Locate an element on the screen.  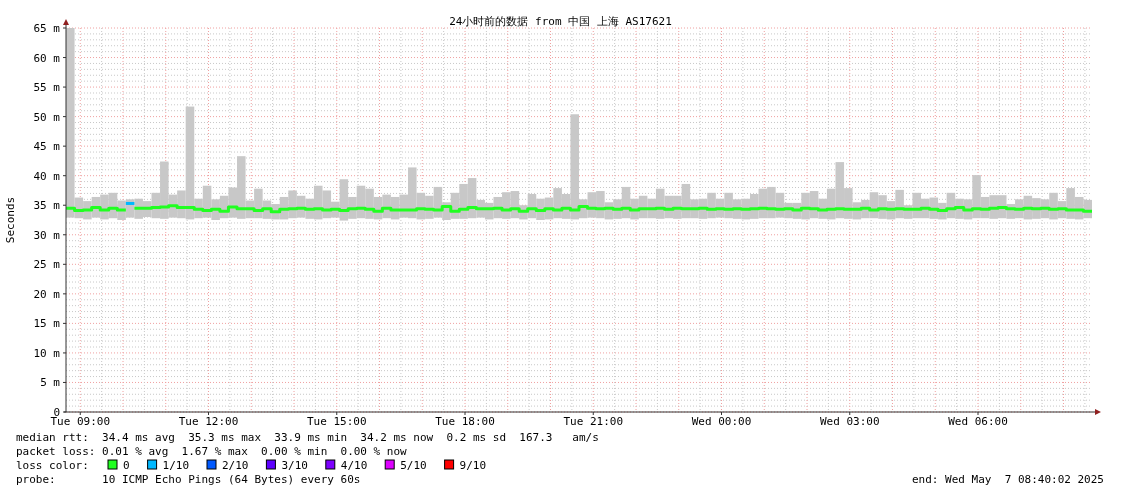
legend-label: 4/10 is located at coordinates (354, 465).